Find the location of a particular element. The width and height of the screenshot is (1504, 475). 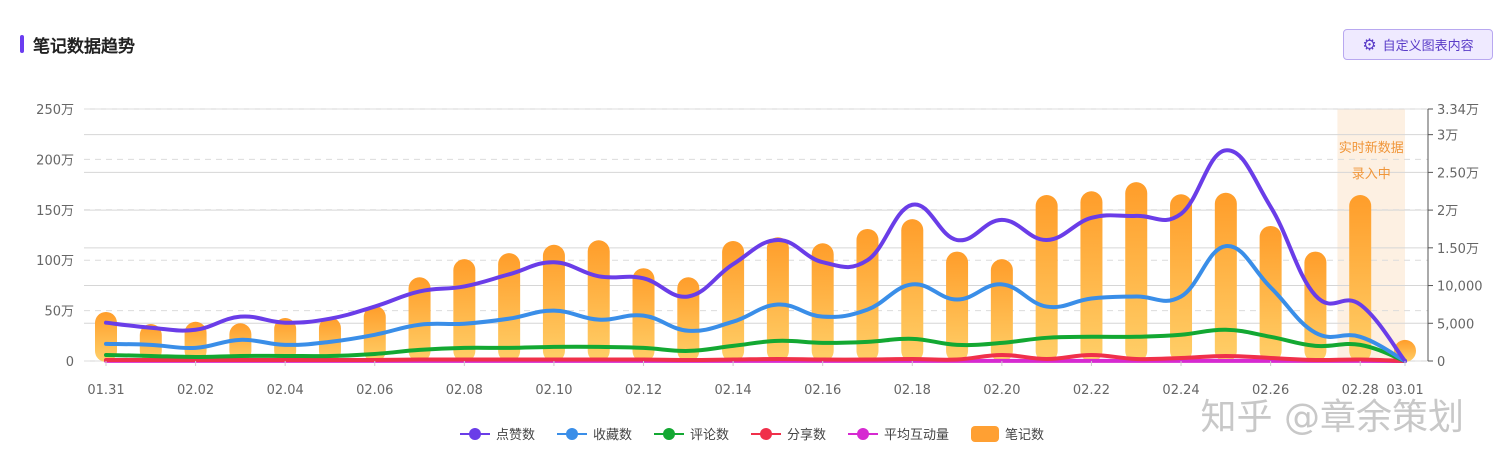

x-axis-label: 02.10 is located at coordinates (553, 390).